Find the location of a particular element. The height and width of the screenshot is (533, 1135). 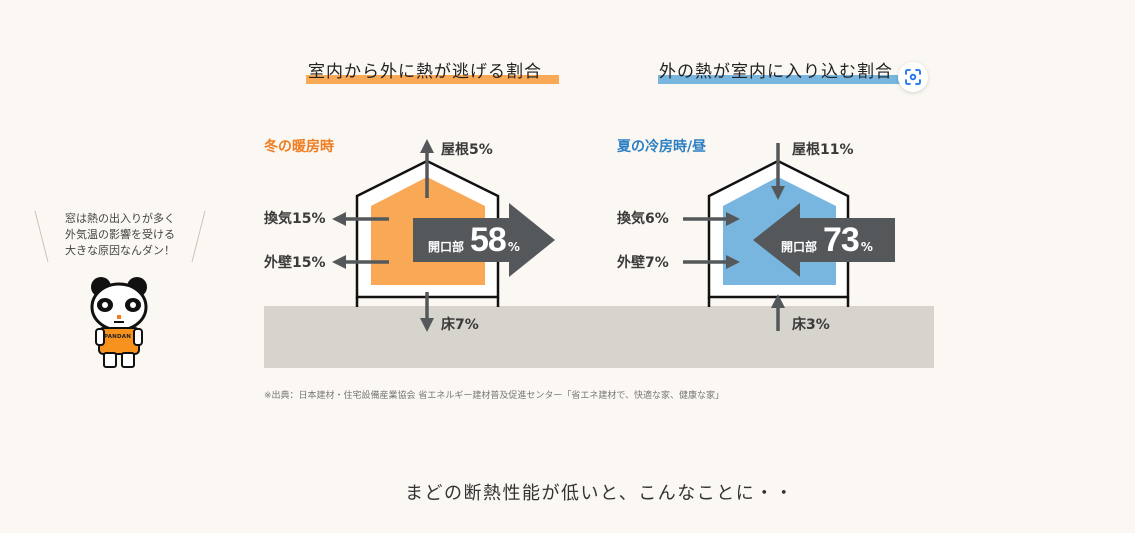

image-search-button is located at coordinates (913, 77).